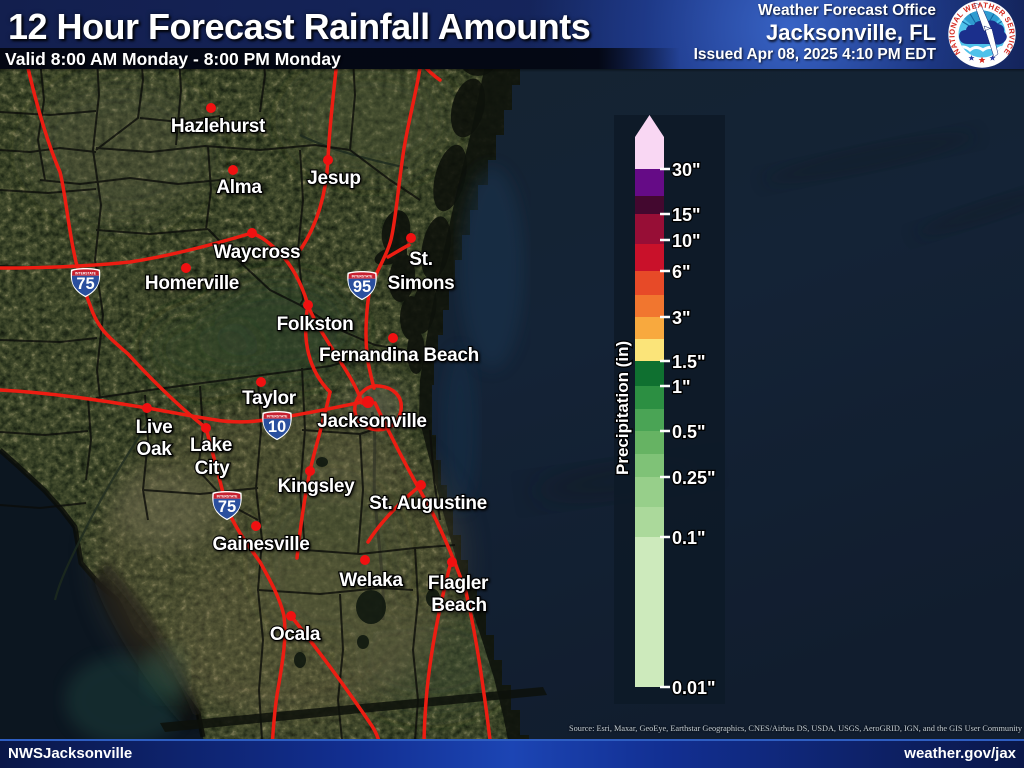 The image size is (1024, 768). I want to click on svg-text: 0.5", so click(689, 432).